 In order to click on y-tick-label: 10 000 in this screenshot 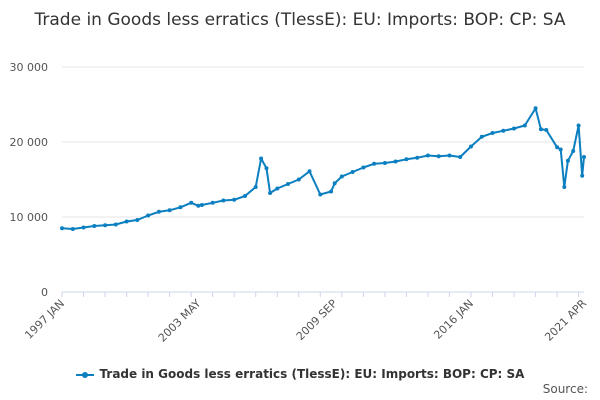, I will do `click(29, 217)`.